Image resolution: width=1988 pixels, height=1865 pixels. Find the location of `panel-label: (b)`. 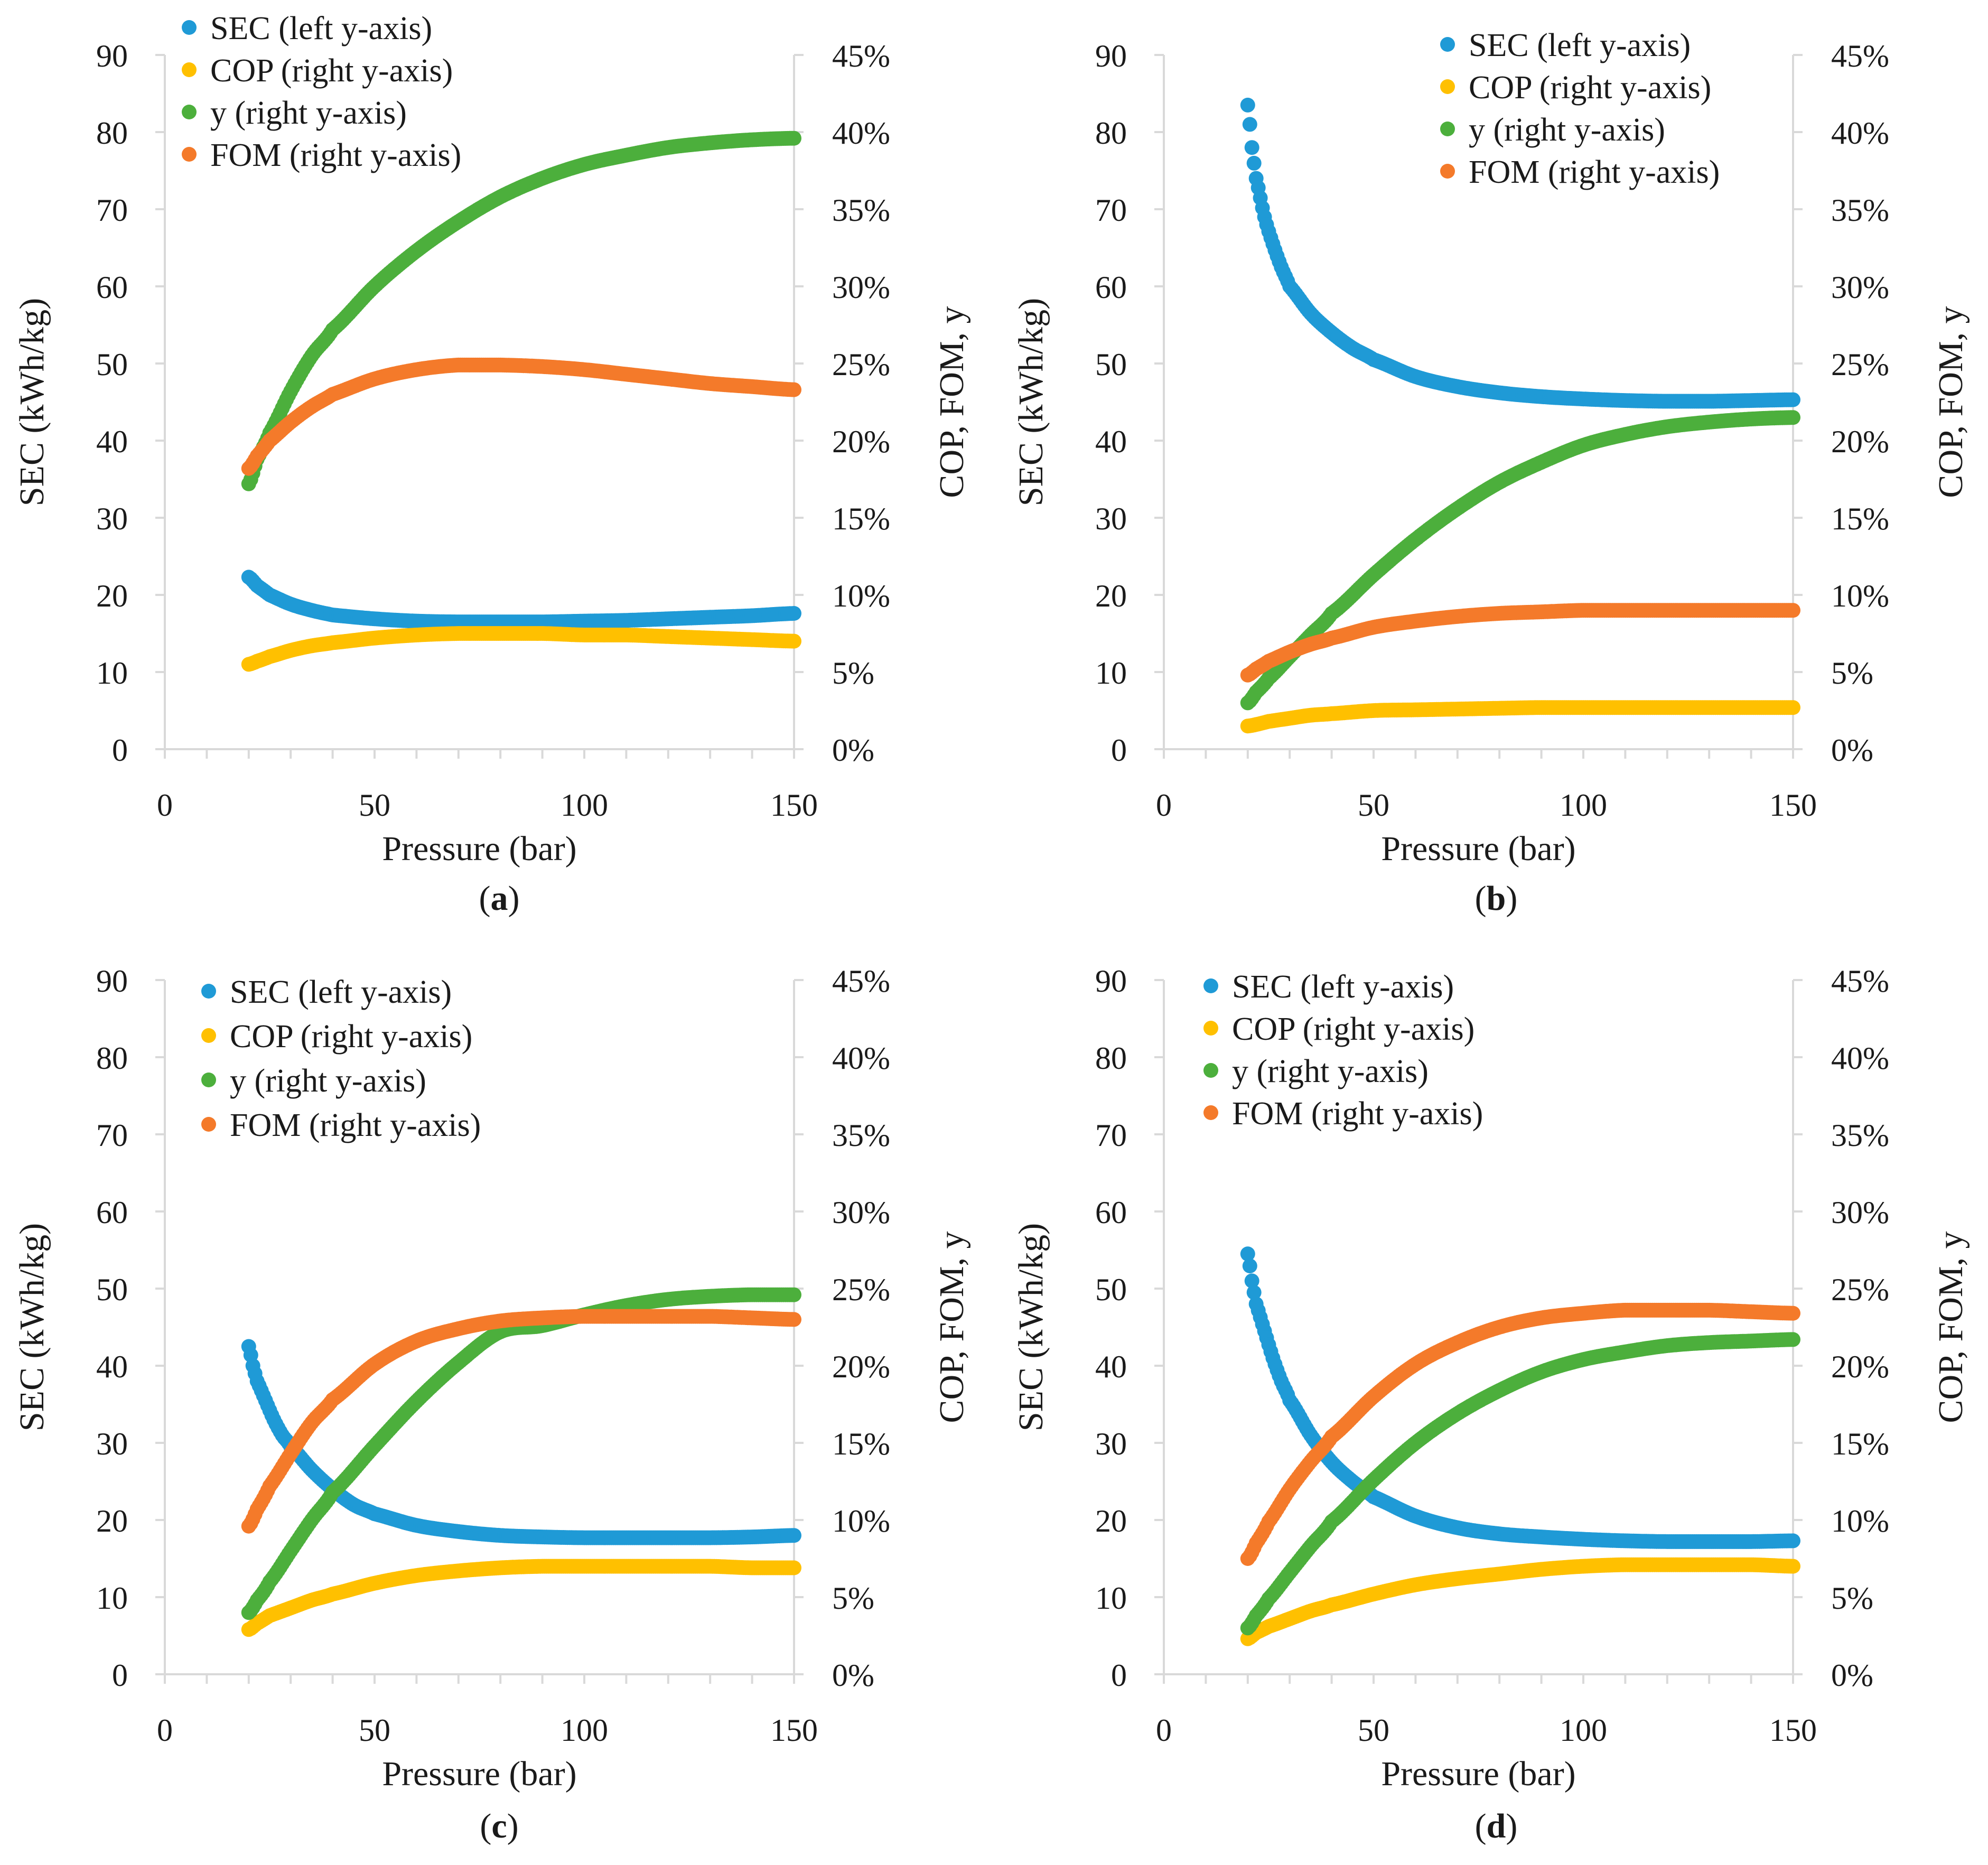

panel-label: (b) is located at coordinates (1496, 898).